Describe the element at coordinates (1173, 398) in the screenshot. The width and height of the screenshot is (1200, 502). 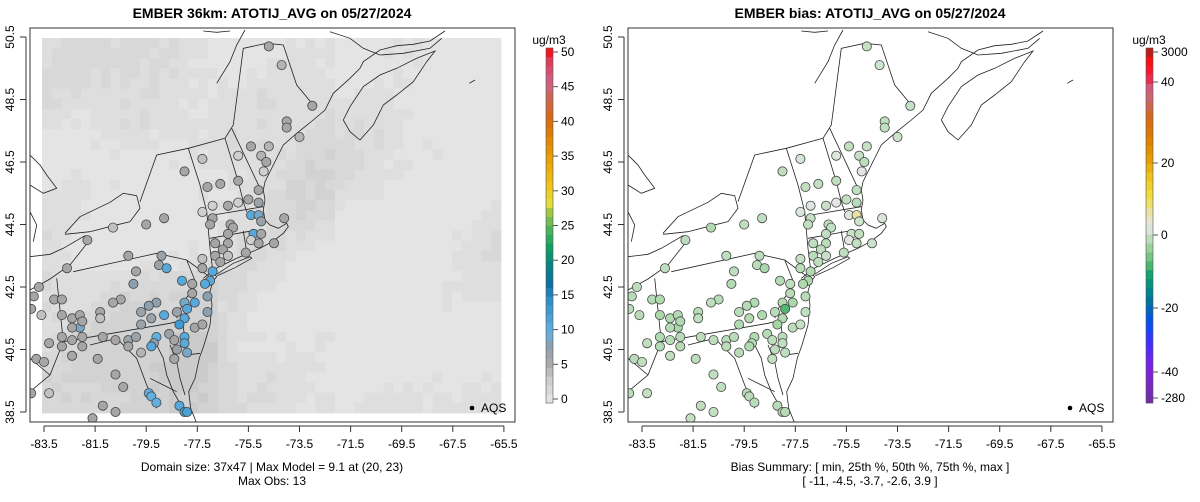
I see `colorbar-tick-label: -280` at that location.